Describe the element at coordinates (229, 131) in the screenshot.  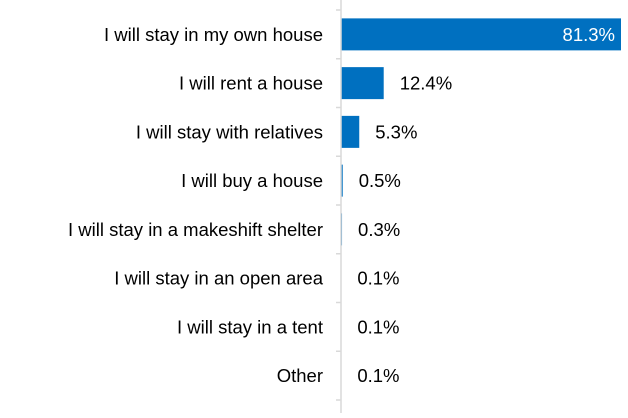
I see `category-label: I will stay with relatives` at that location.